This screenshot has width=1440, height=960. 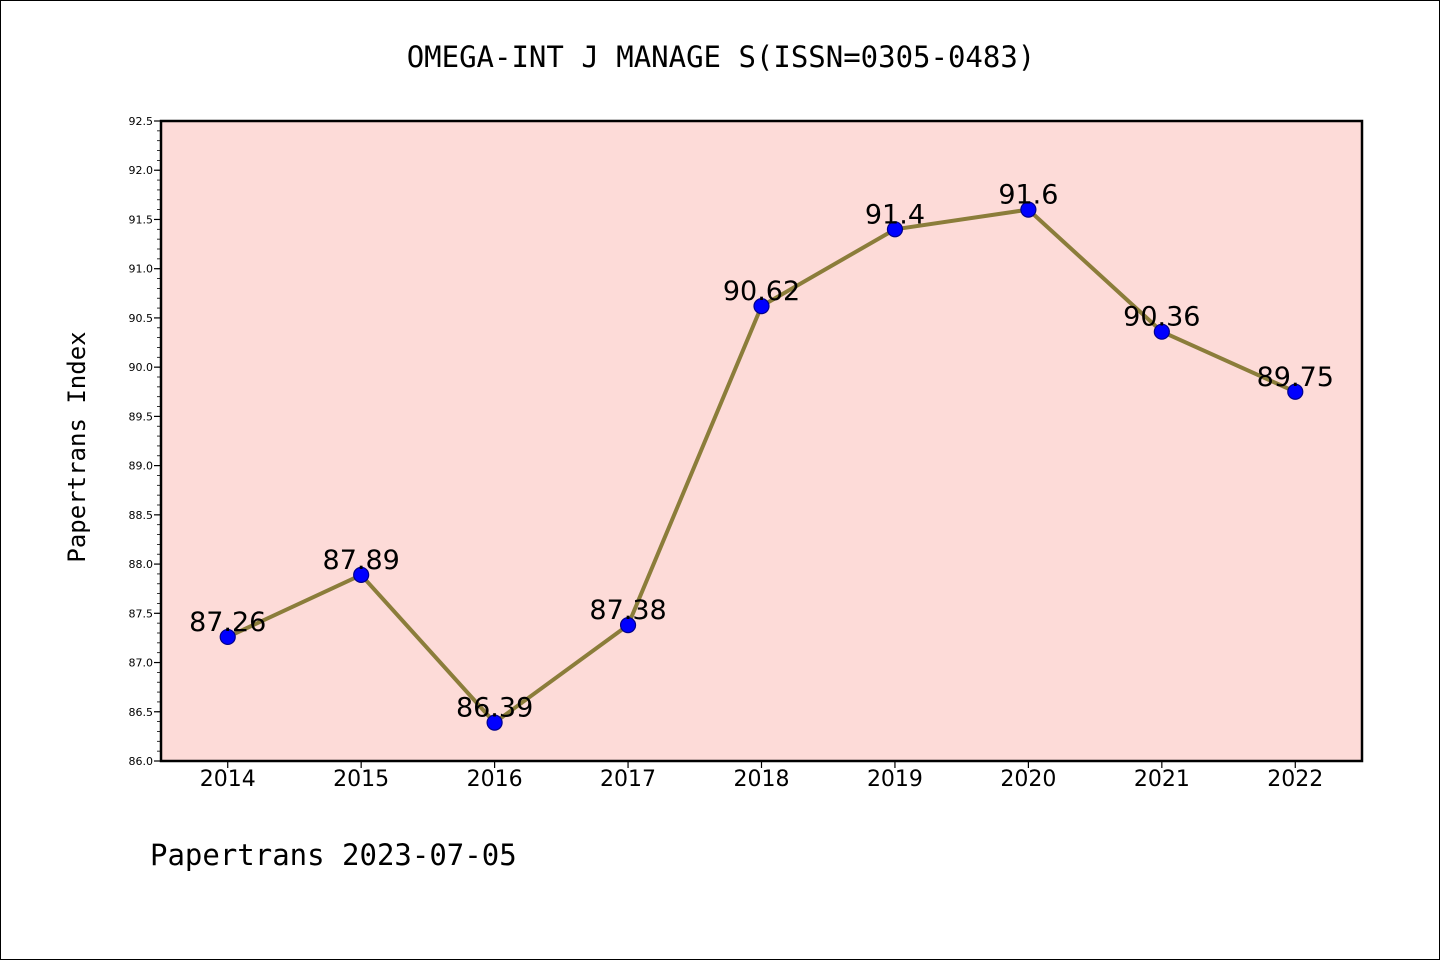 I want to click on data-value-label: 87.38, so click(x=627, y=610).